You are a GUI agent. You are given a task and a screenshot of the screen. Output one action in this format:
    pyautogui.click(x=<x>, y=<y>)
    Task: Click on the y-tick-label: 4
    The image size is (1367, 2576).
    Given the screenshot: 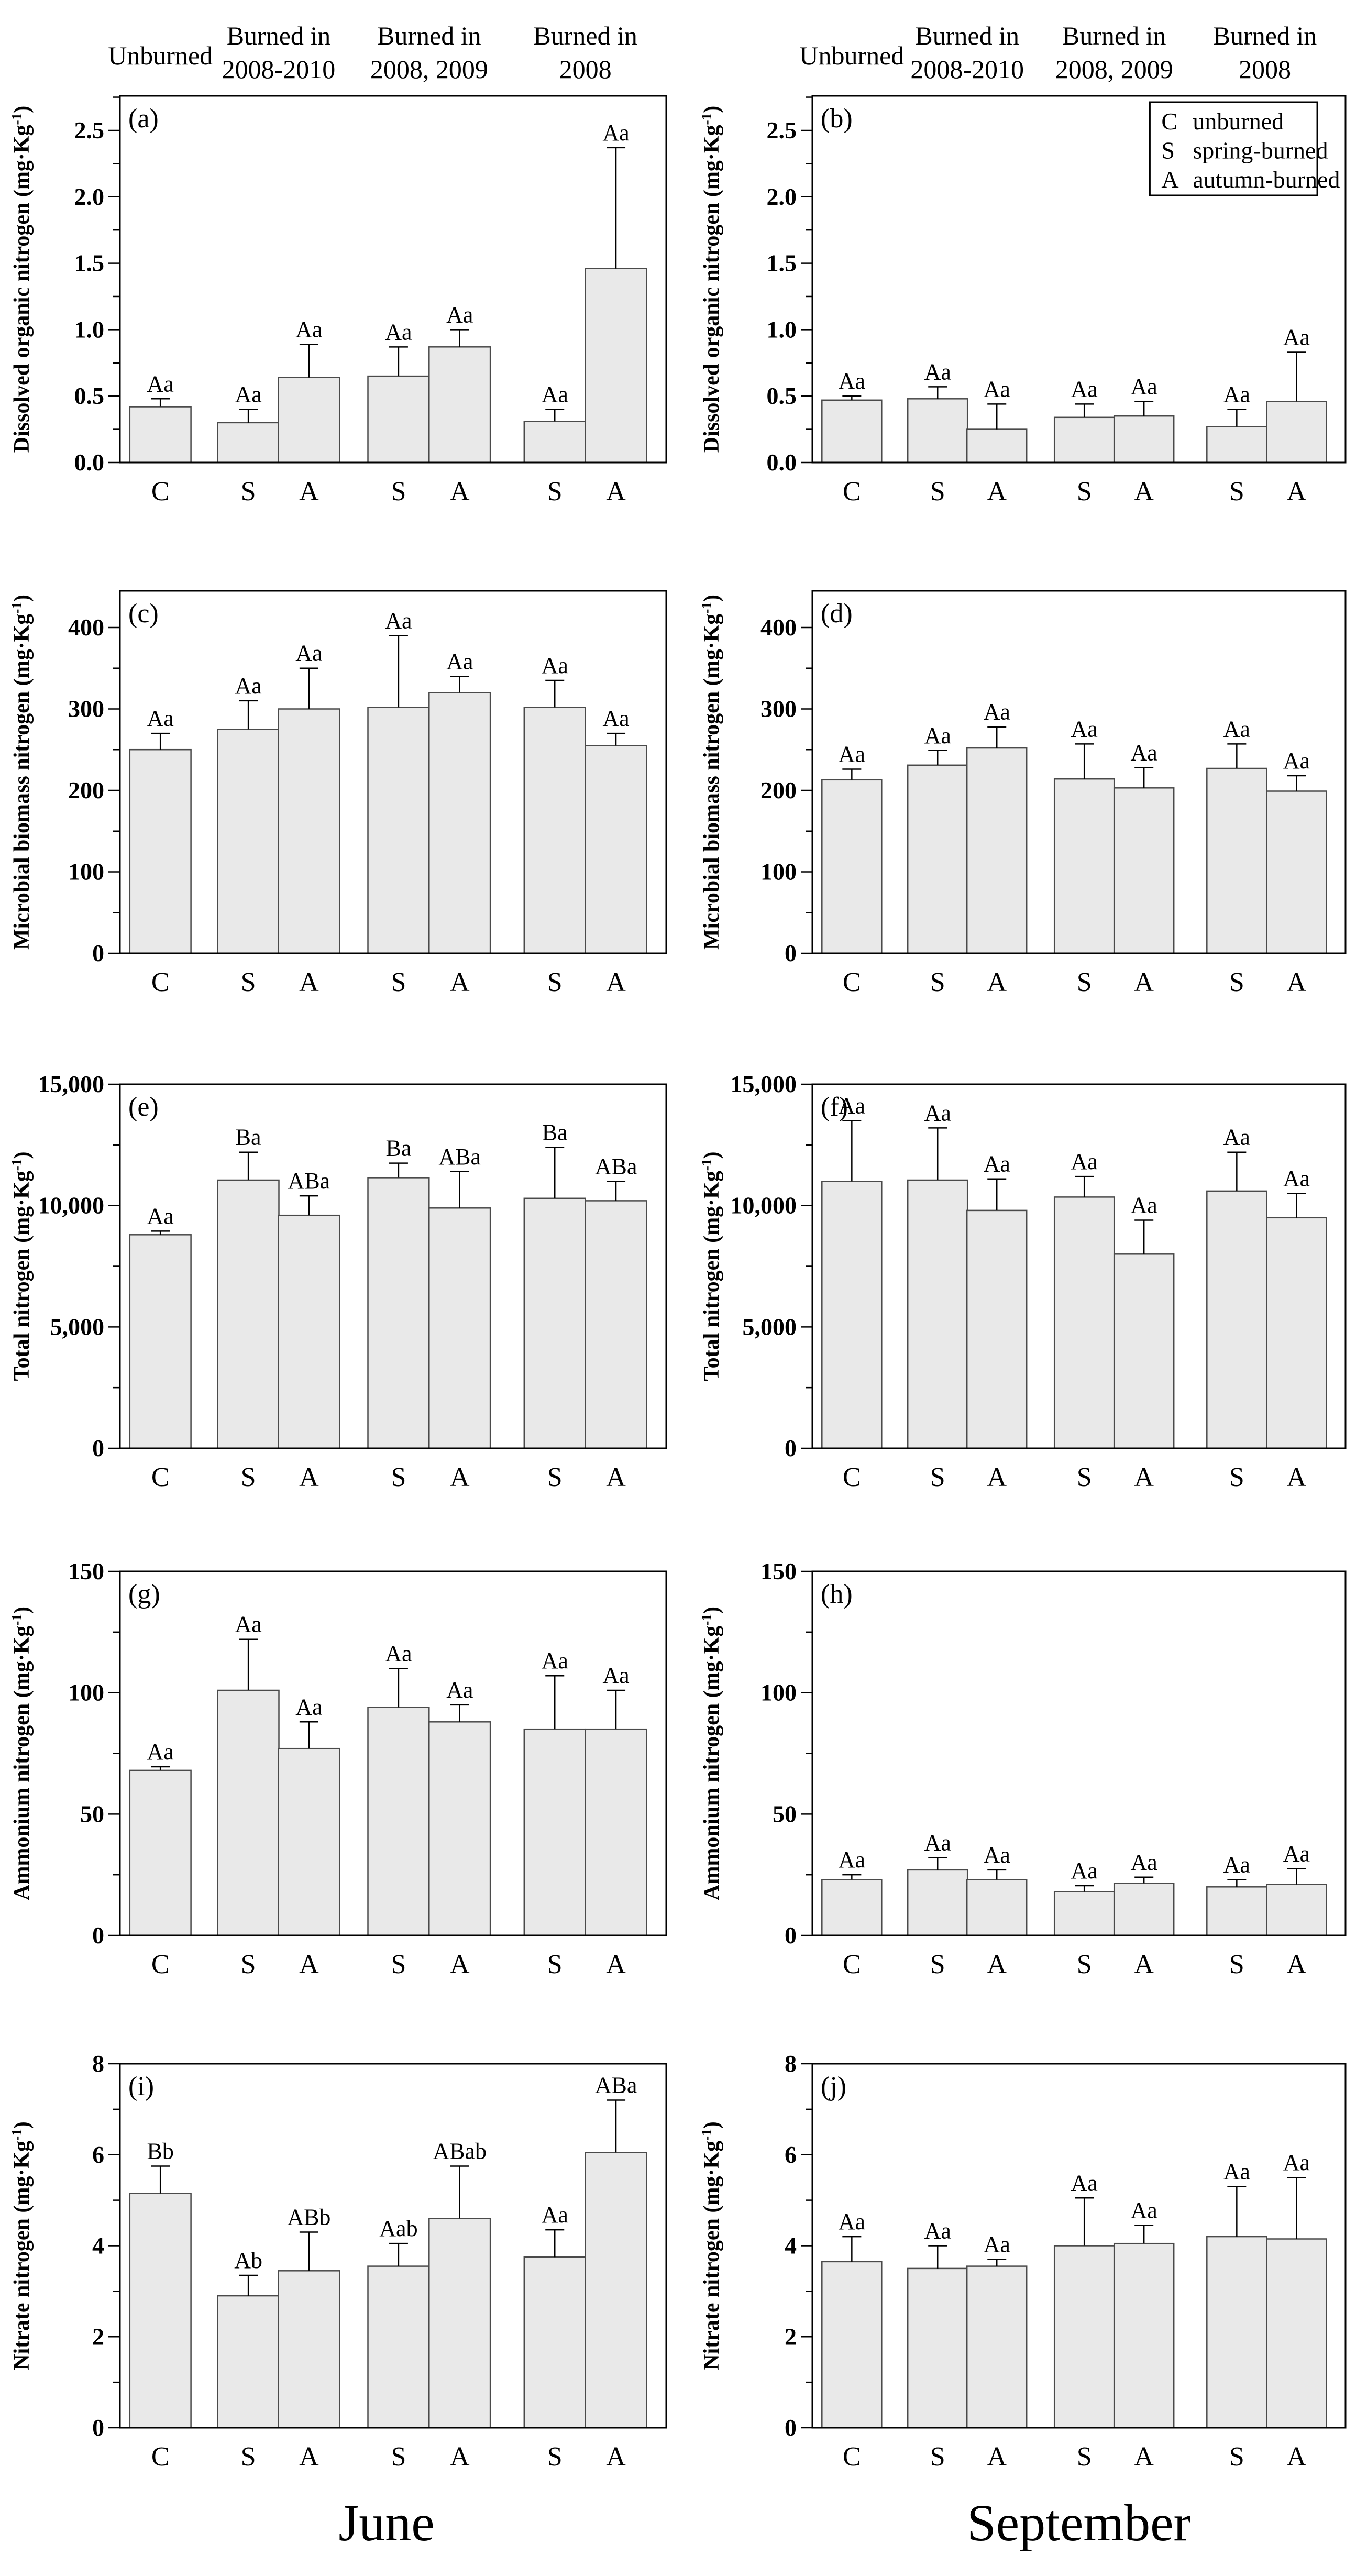 What is the action you would take?
    pyautogui.click(x=98, y=2246)
    